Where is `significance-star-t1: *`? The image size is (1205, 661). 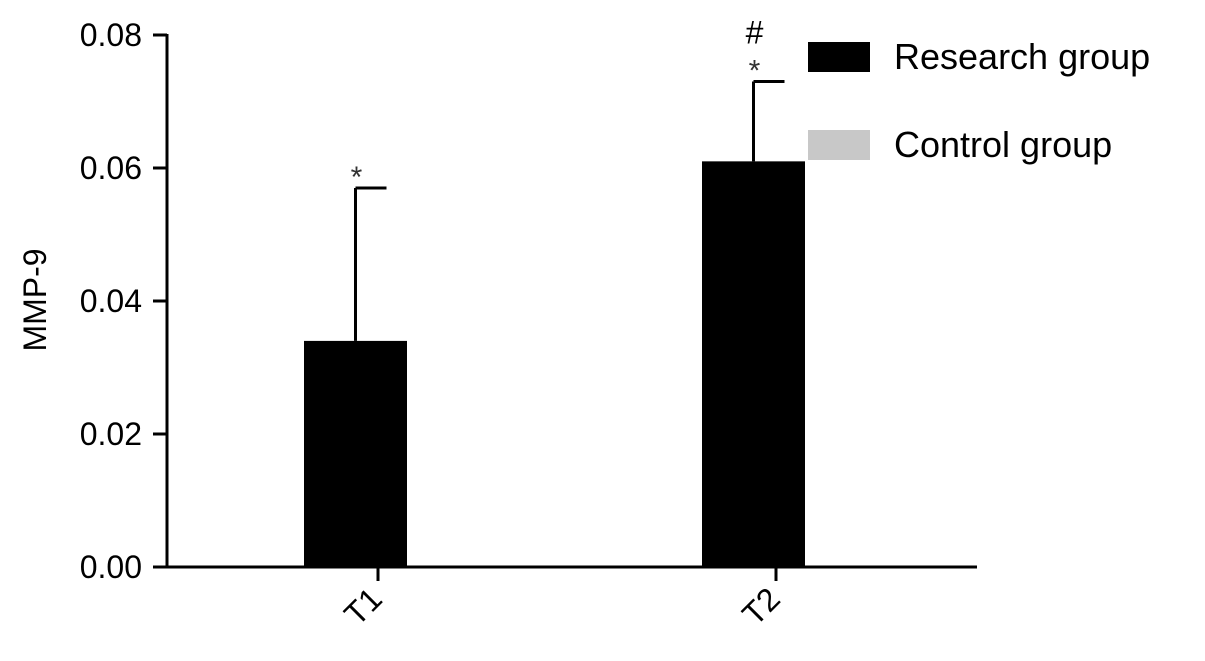 significance-star-t1: * is located at coordinates (357, 177).